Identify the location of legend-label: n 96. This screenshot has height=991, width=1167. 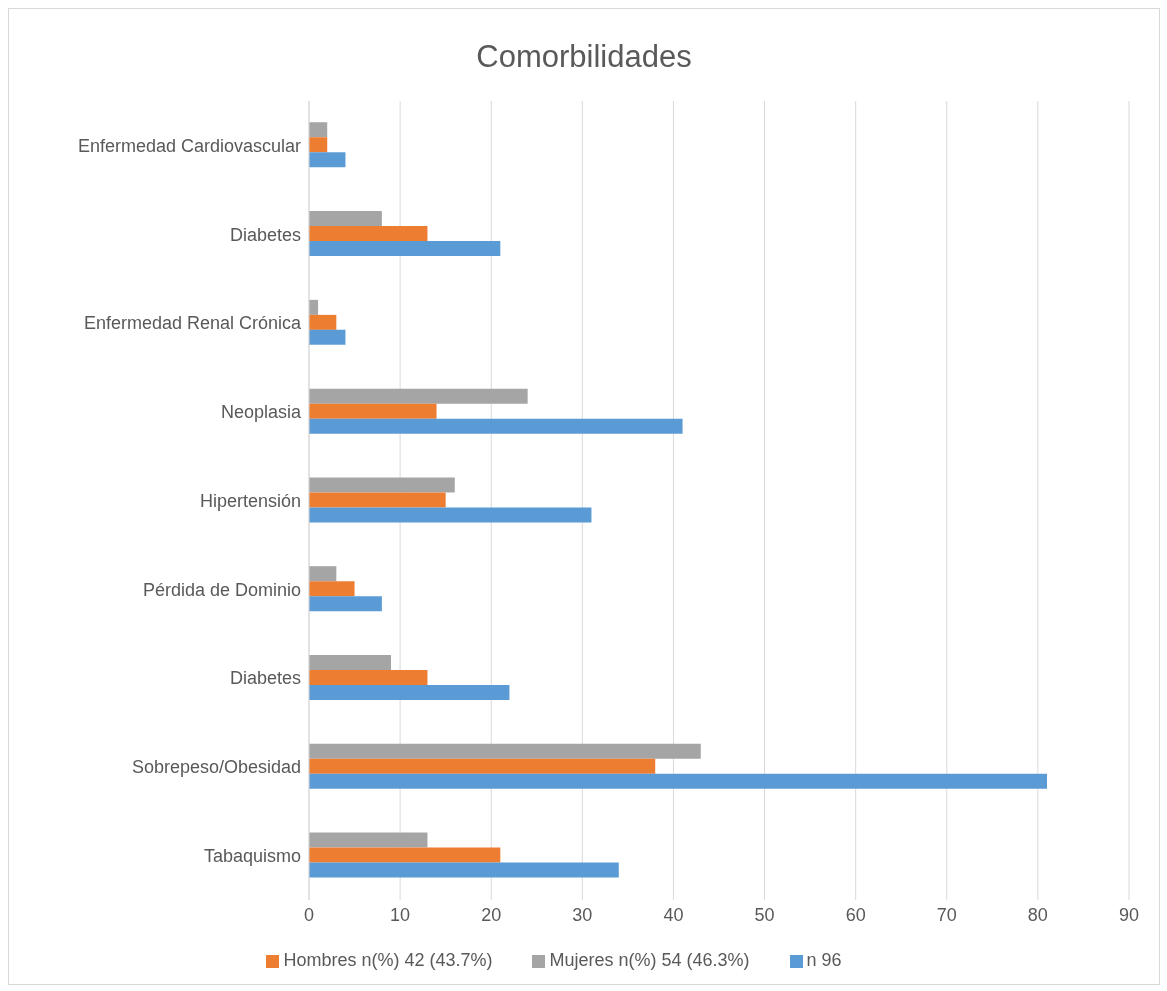
(824, 960).